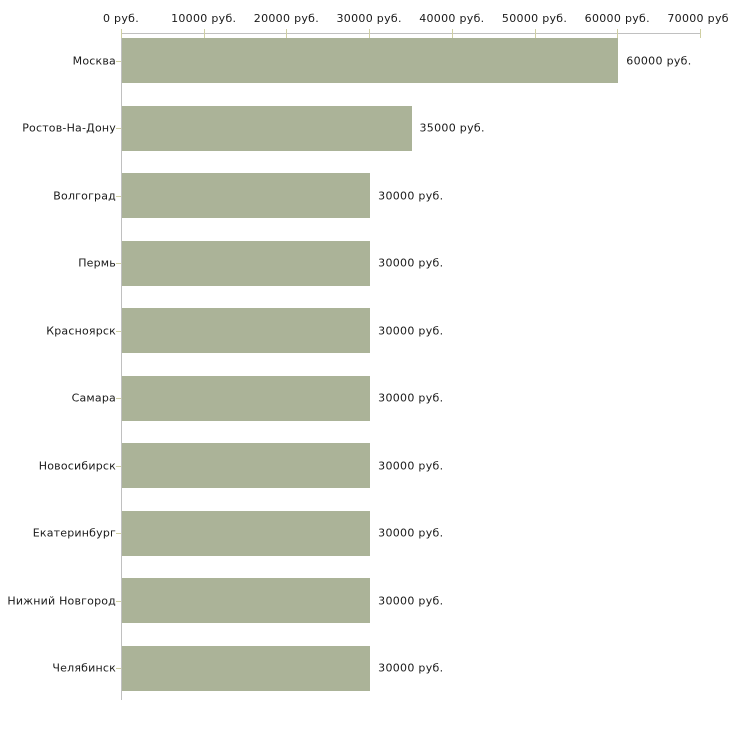 This screenshot has width=730, height=730. Describe the element at coordinates (121, 18) in the screenshot. I see `x-axis-tick-label: 0 руб.` at that location.